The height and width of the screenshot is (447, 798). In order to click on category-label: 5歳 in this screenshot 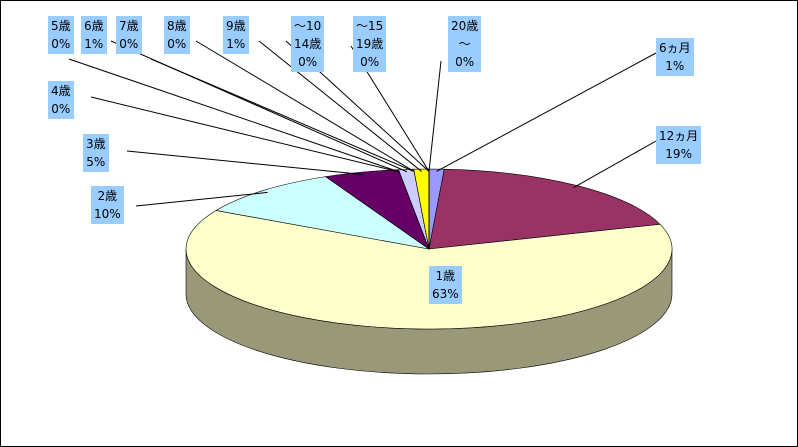, I will do `click(61, 26)`.